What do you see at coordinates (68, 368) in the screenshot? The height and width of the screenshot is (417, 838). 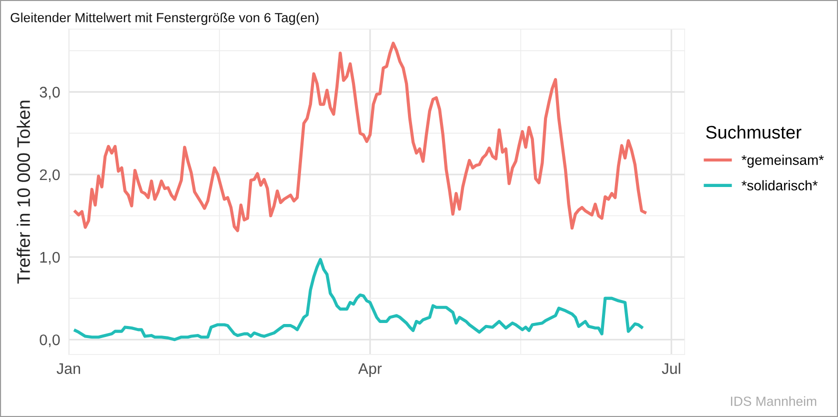 I see `x-tick-label: Jan` at bounding box center [68, 368].